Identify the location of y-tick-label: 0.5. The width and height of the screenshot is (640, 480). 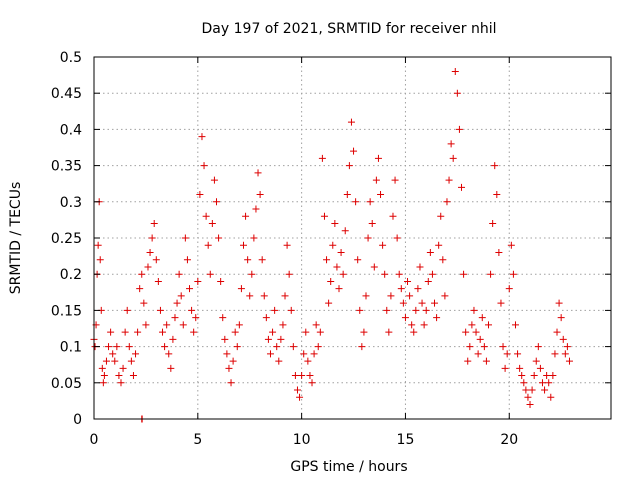
(71, 58).